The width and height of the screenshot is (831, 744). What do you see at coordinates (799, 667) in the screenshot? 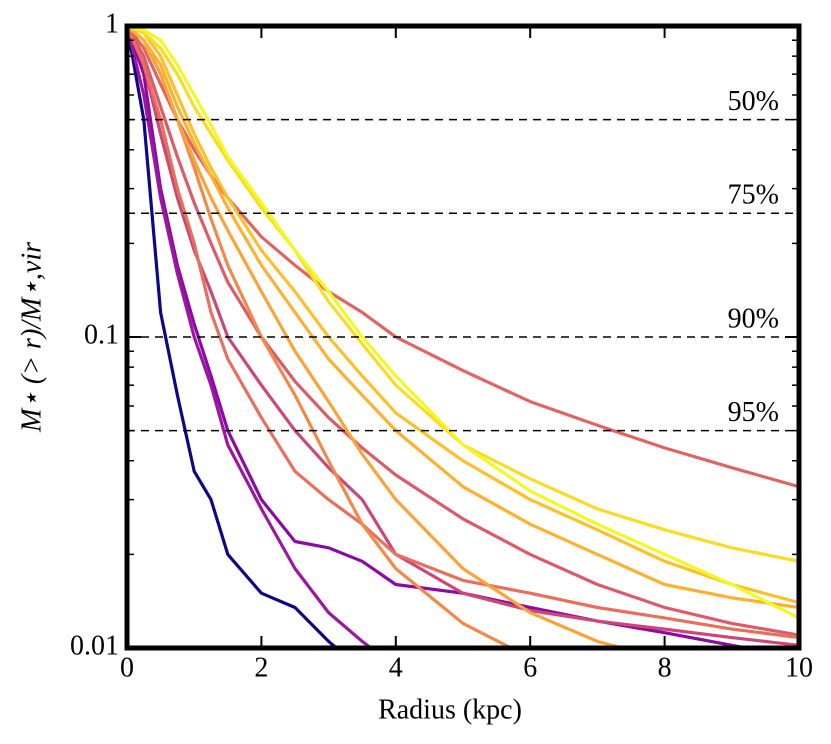
I see `x-tick-label: 10` at bounding box center [799, 667].